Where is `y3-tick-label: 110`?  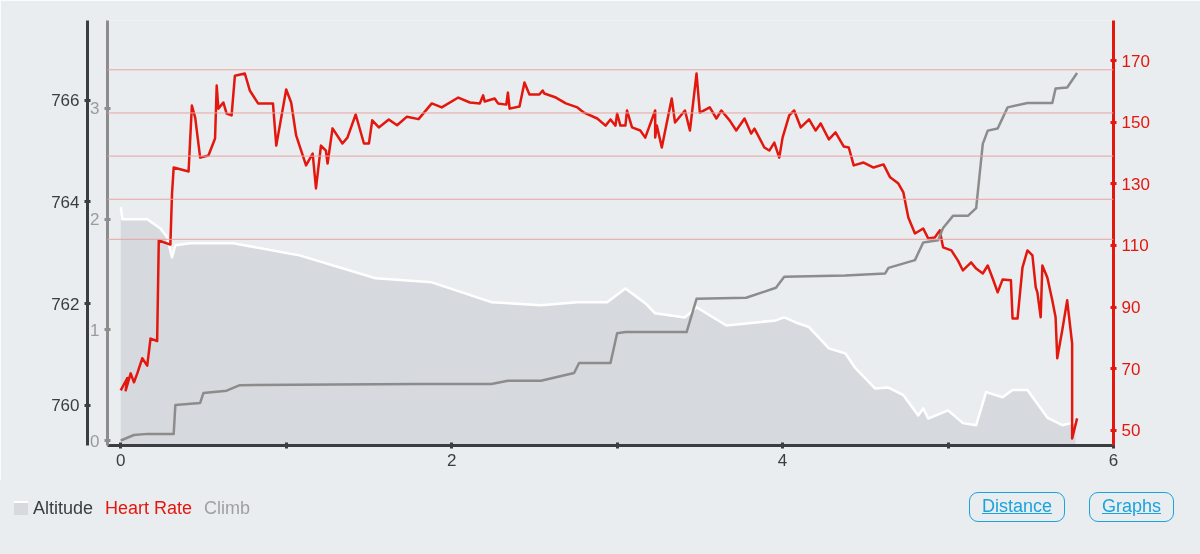
y3-tick-label: 110 is located at coordinates (1135, 246).